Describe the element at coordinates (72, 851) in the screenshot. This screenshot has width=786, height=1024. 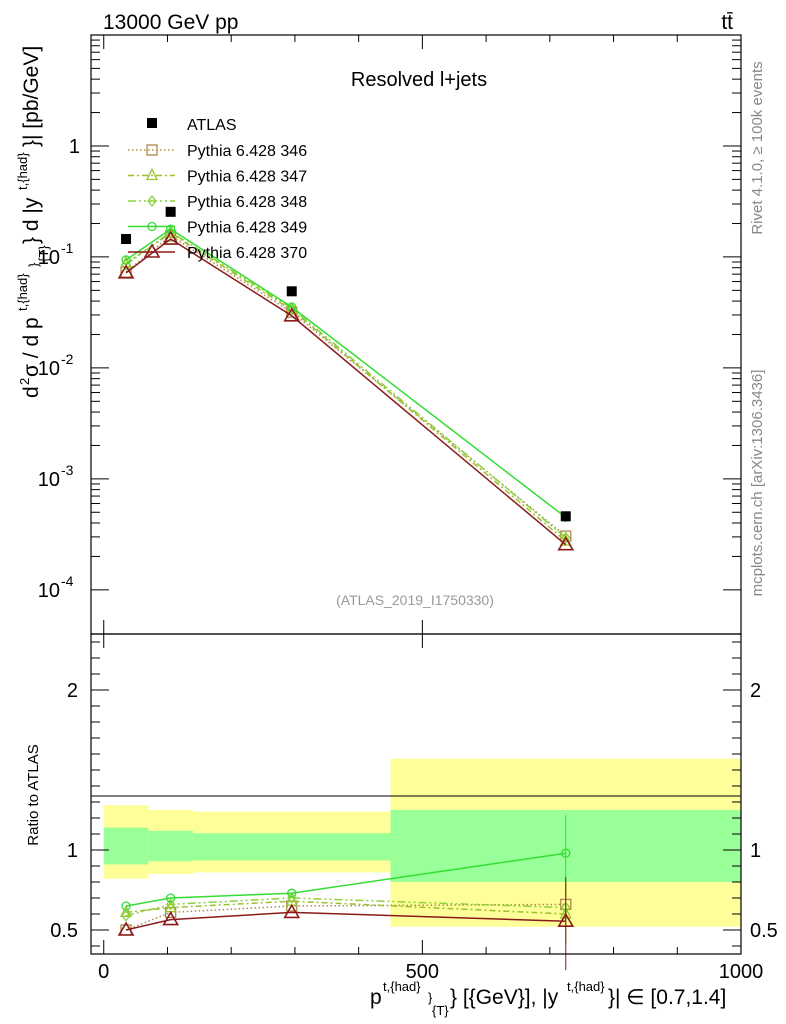
I see `ratio-tick-label-1: 1` at that location.